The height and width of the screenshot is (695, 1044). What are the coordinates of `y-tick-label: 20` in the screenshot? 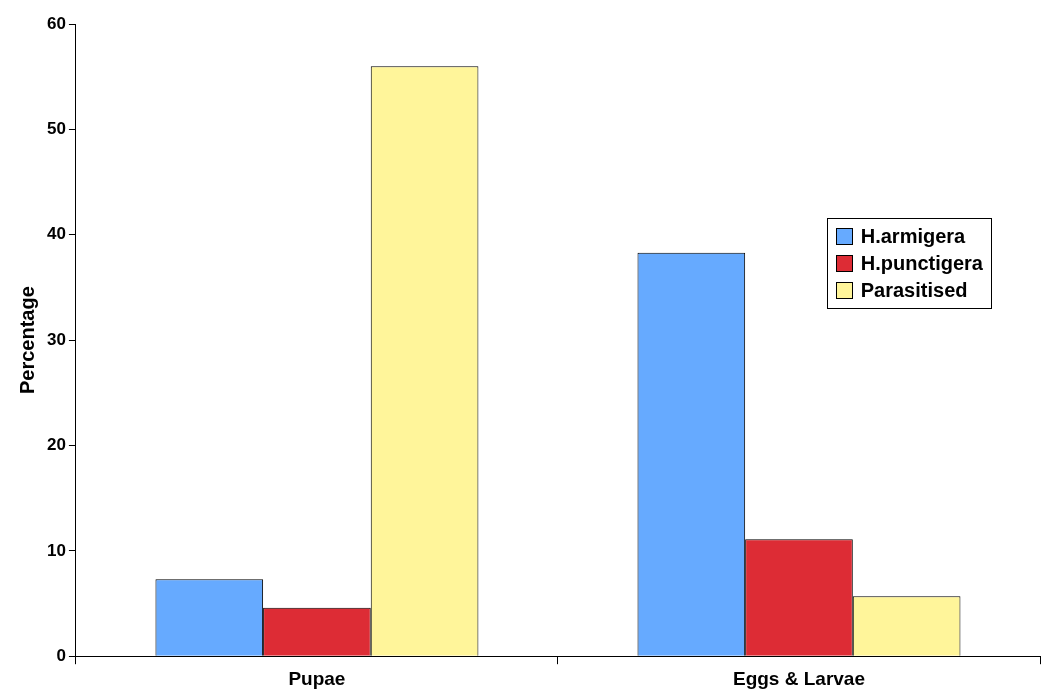 It's located at (56, 445).